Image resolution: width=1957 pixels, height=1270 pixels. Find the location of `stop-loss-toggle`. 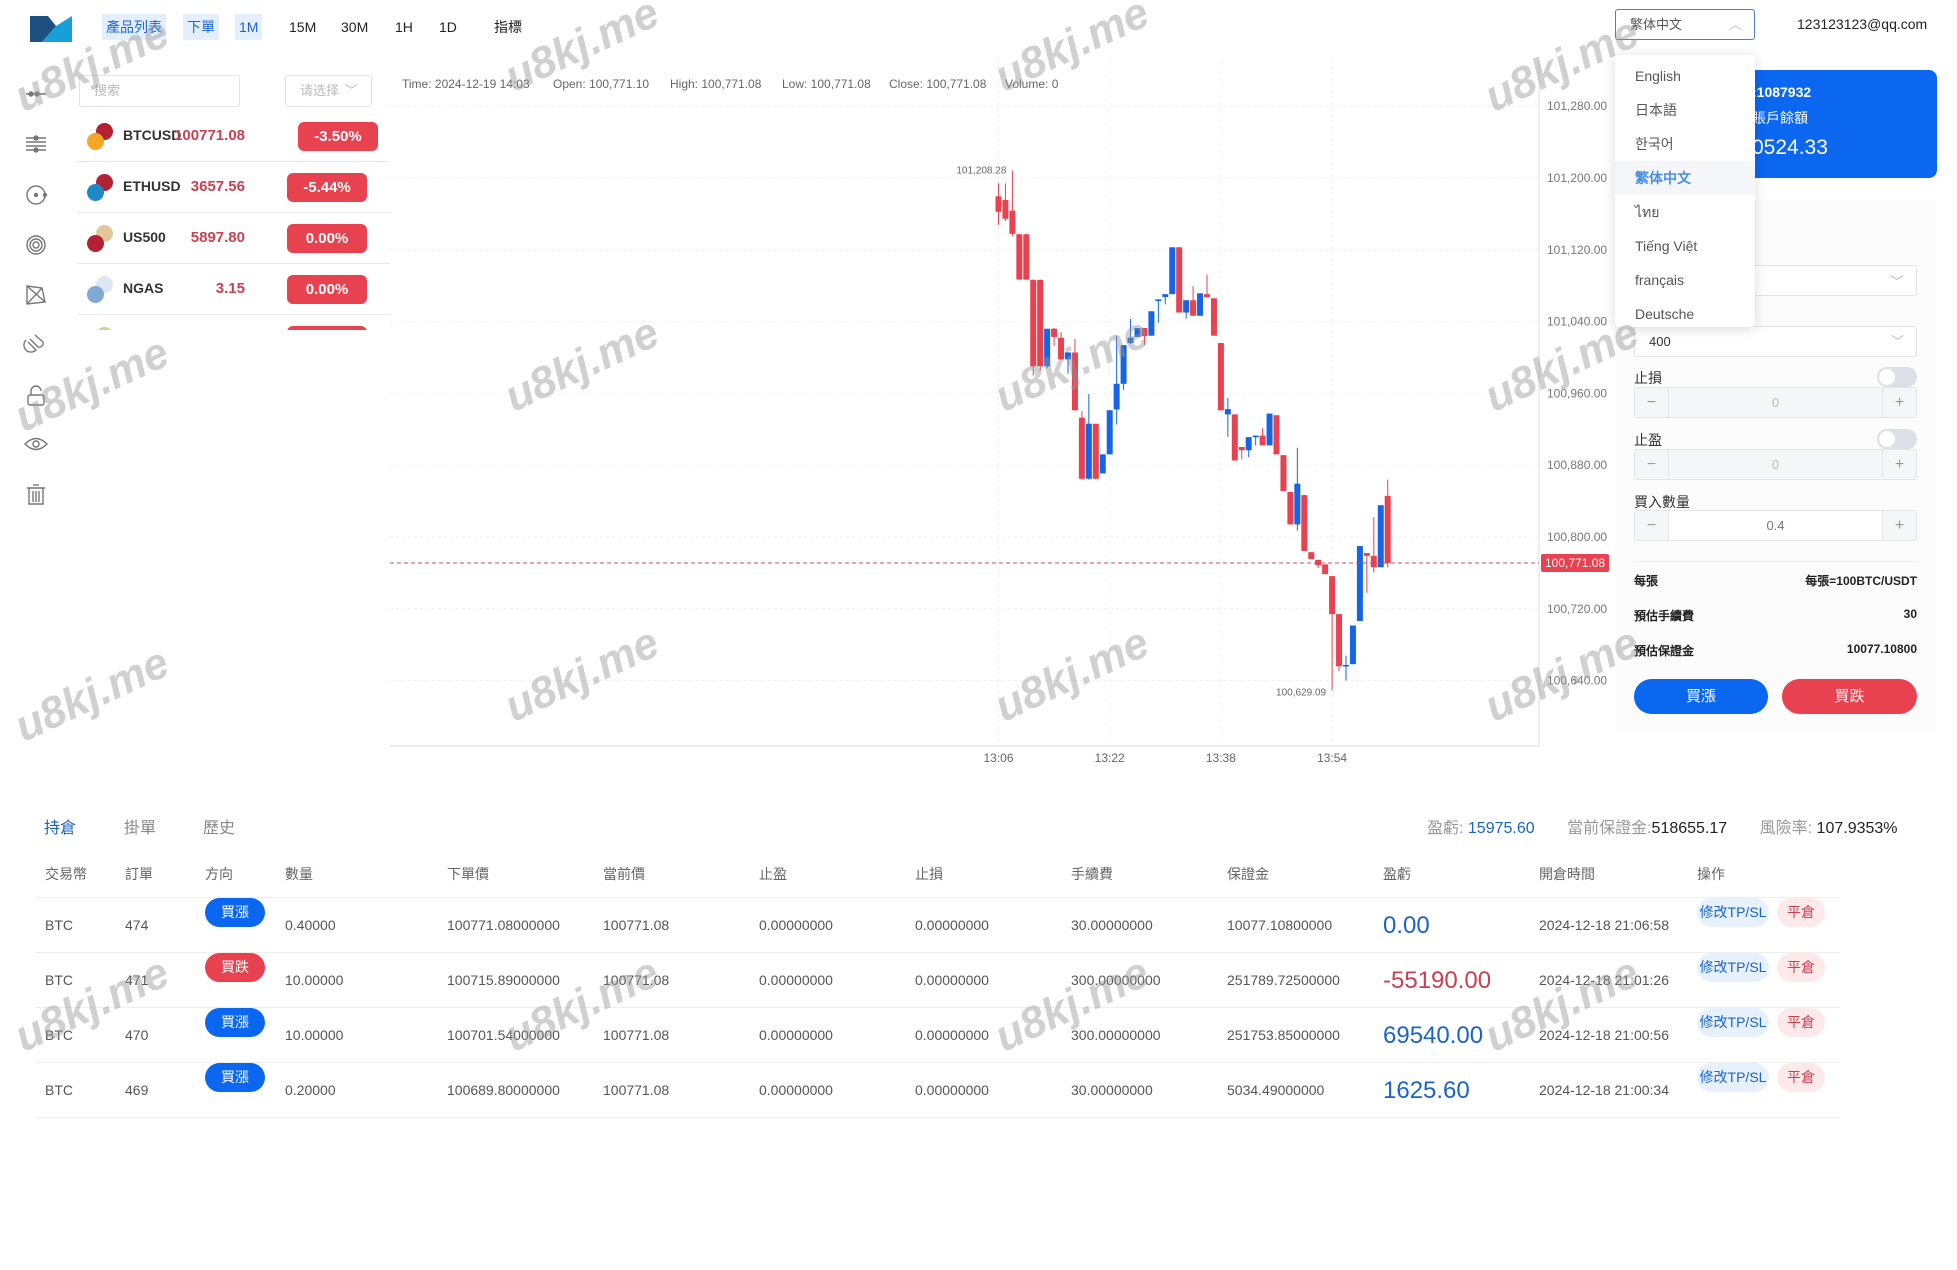

stop-loss-toggle is located at coordinates (1897, 377).